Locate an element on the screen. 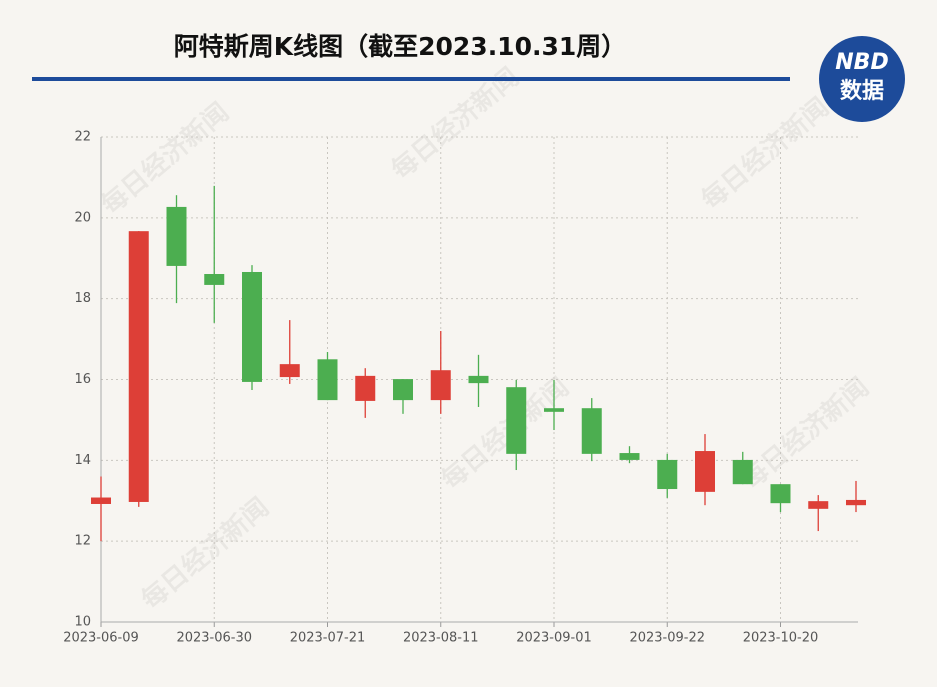  logo-text: 数据 is located at coordinates (862, 91).